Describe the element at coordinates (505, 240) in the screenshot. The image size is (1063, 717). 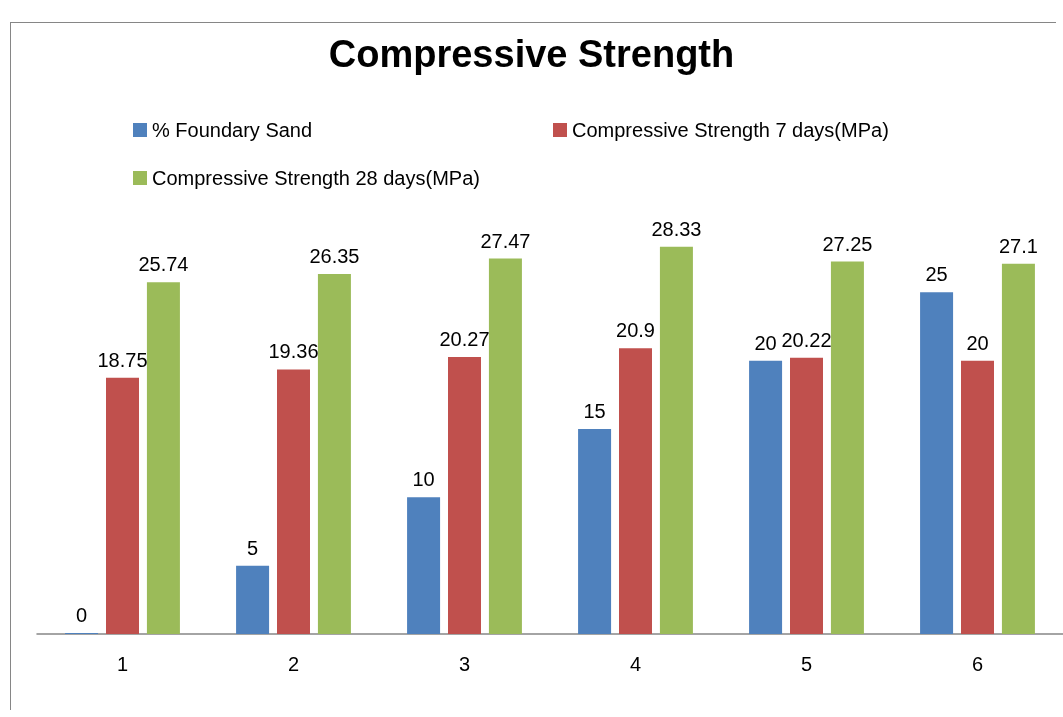
I see `data-label: 27.47` at that location.